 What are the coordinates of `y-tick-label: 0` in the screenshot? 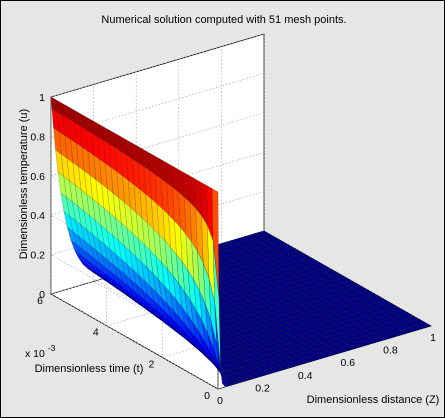 It's located at (207, 396).